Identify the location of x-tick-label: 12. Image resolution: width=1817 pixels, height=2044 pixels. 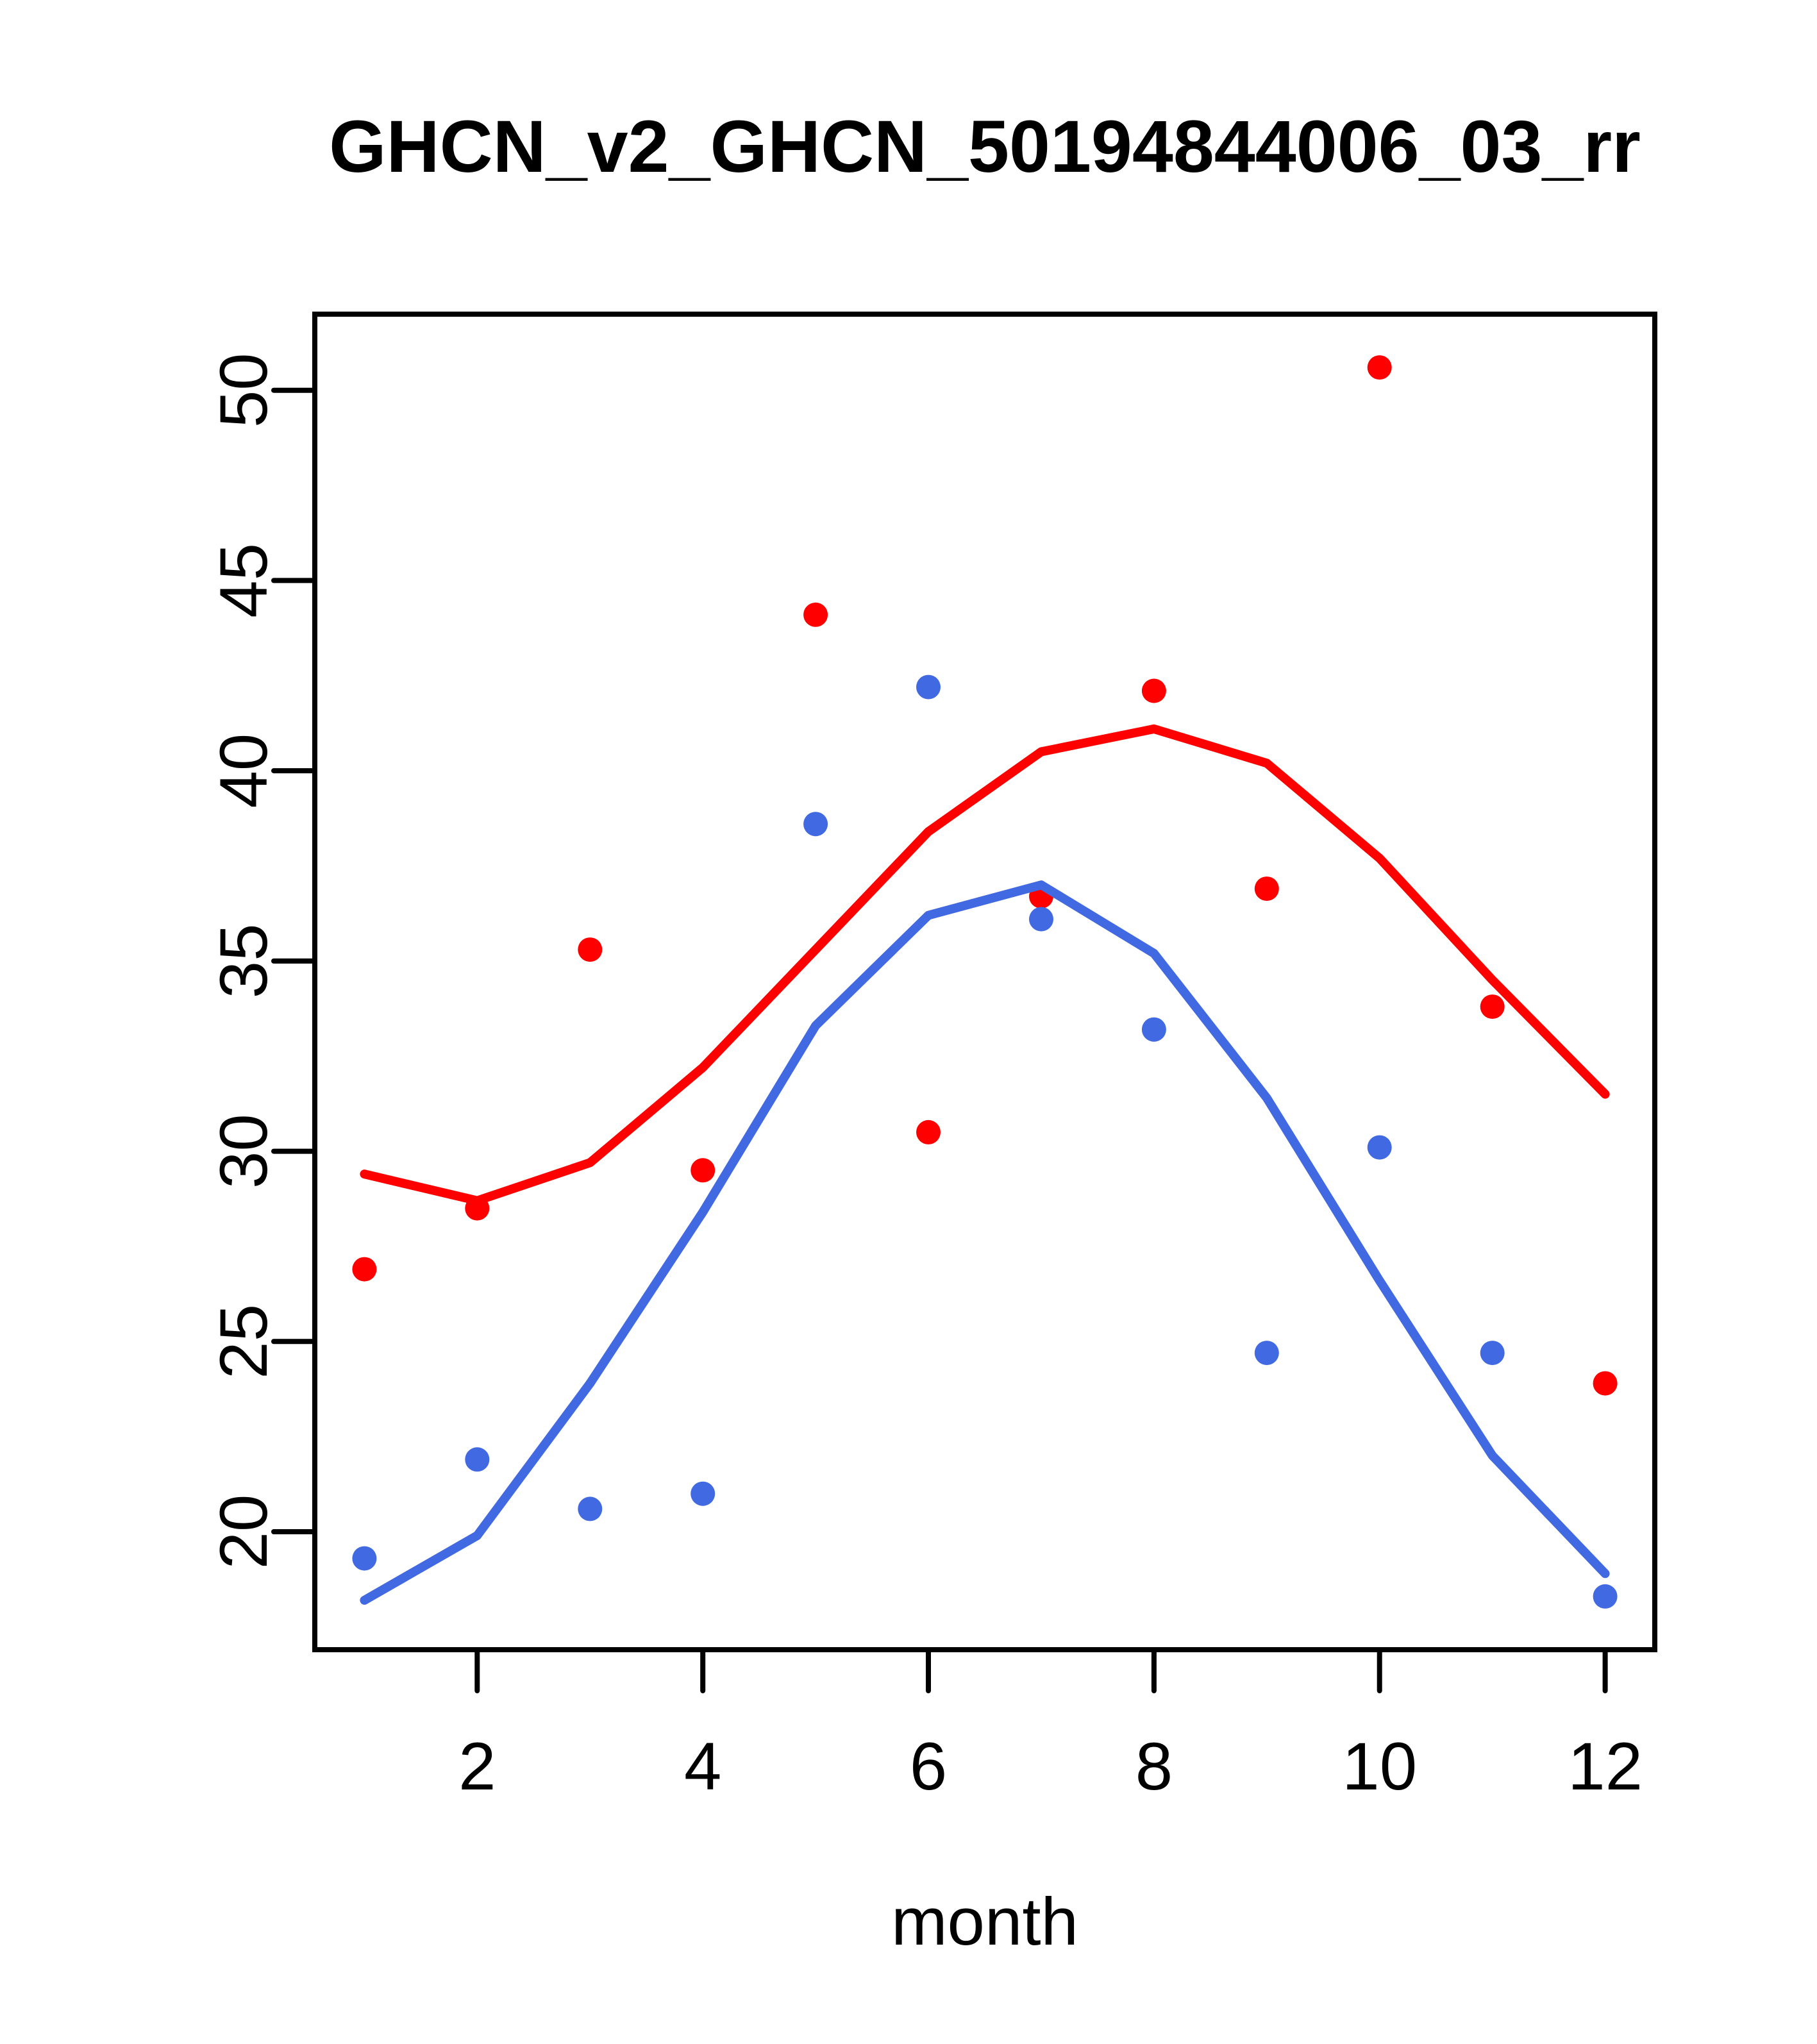
(1605, 1766).